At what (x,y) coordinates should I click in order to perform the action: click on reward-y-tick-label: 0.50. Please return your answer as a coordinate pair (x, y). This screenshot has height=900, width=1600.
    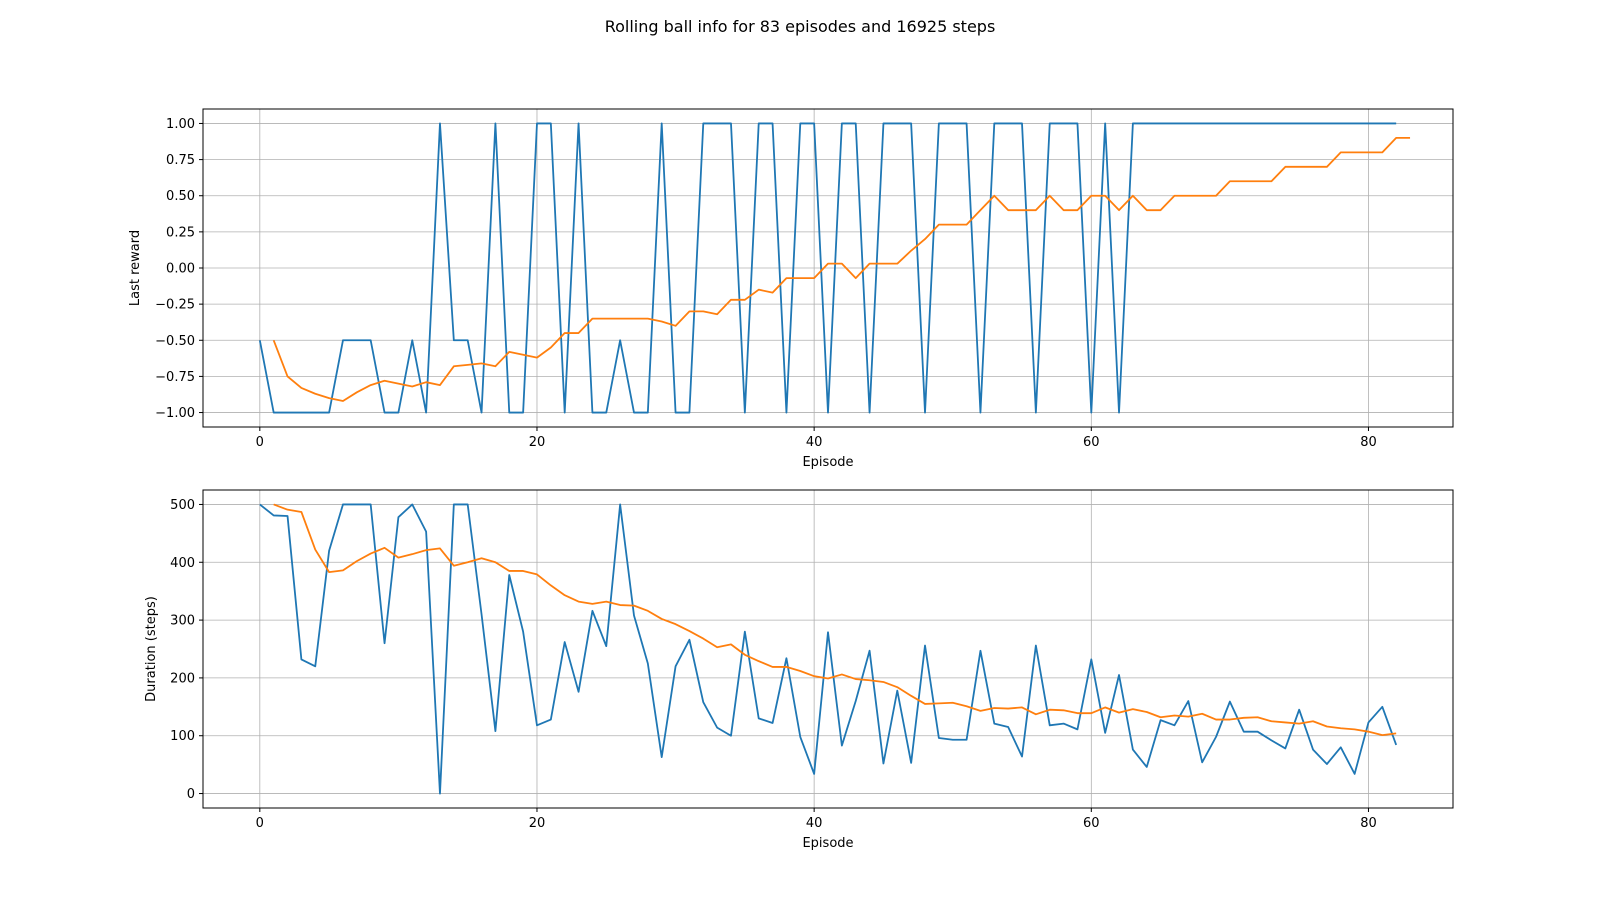
    Looking at the image, I should click on (180, 196).